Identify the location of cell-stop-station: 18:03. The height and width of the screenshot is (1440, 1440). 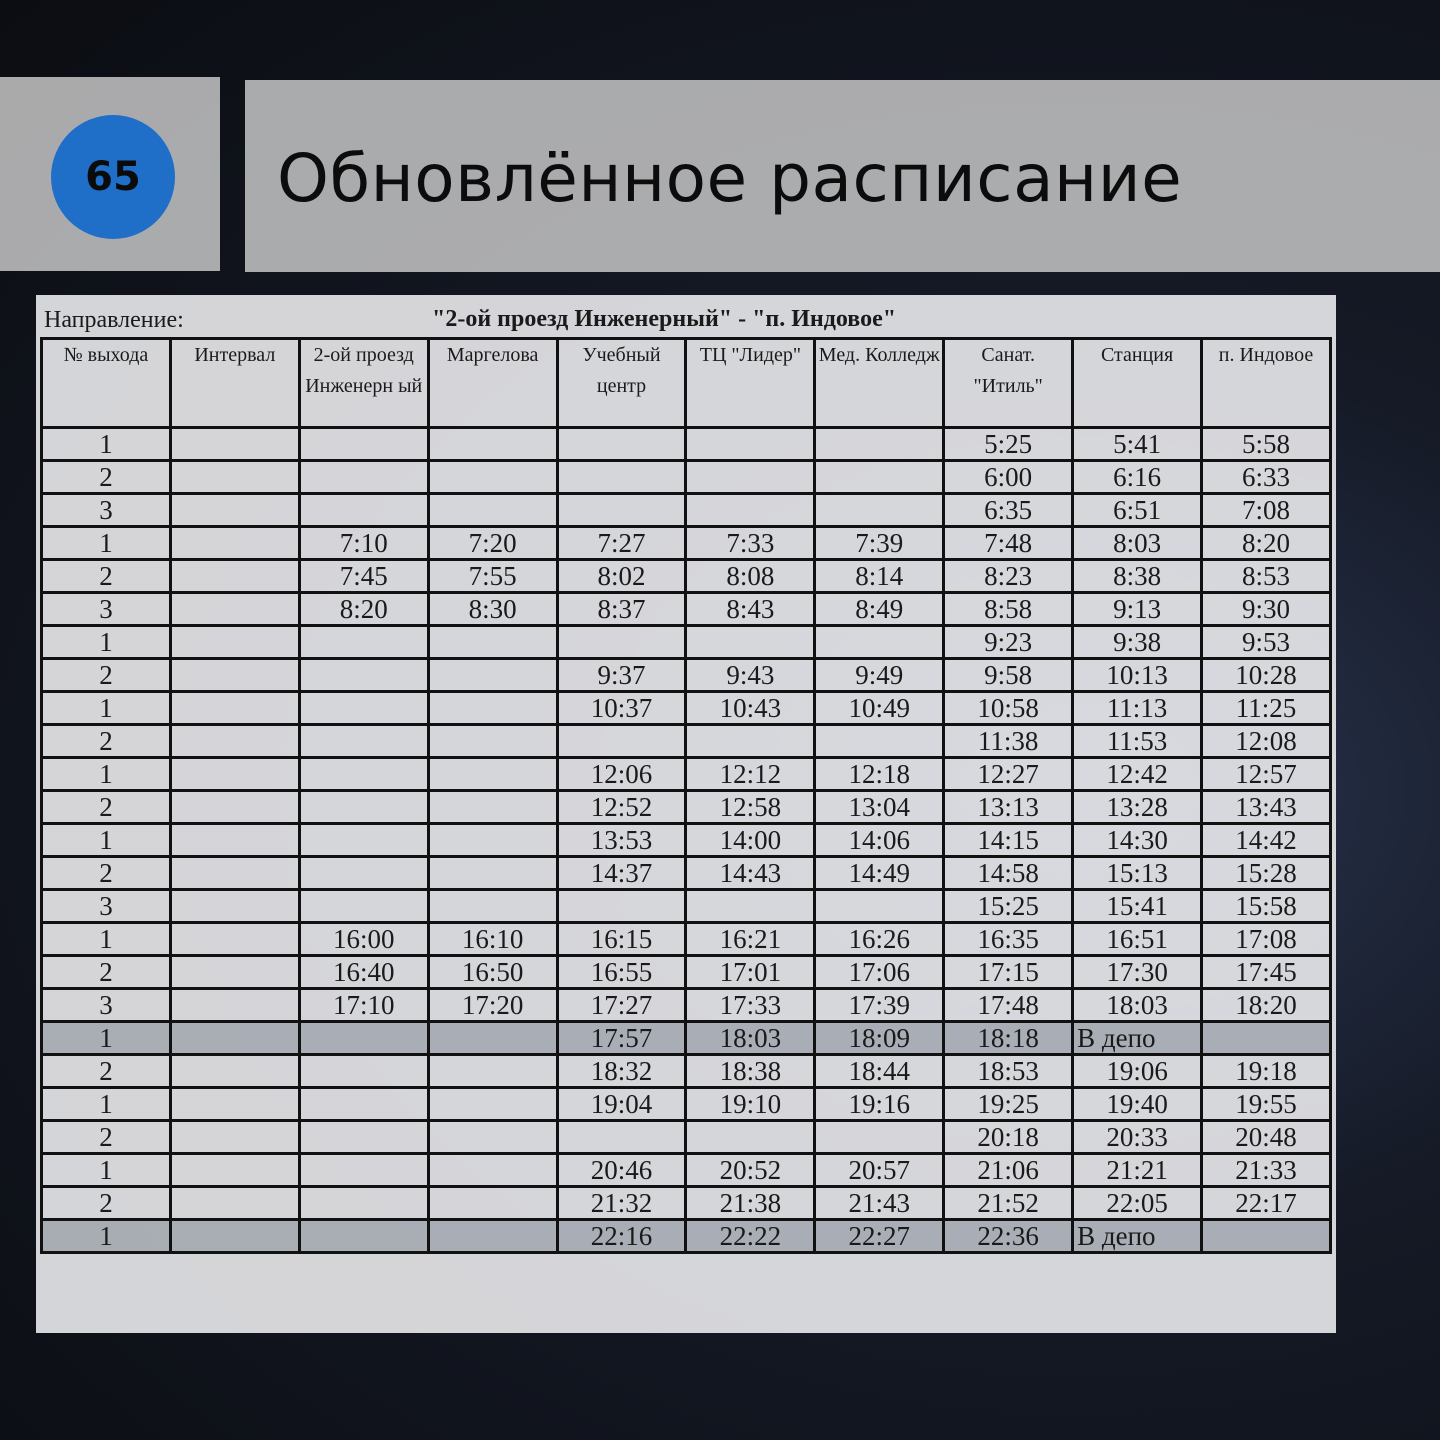
(1137, 1005).